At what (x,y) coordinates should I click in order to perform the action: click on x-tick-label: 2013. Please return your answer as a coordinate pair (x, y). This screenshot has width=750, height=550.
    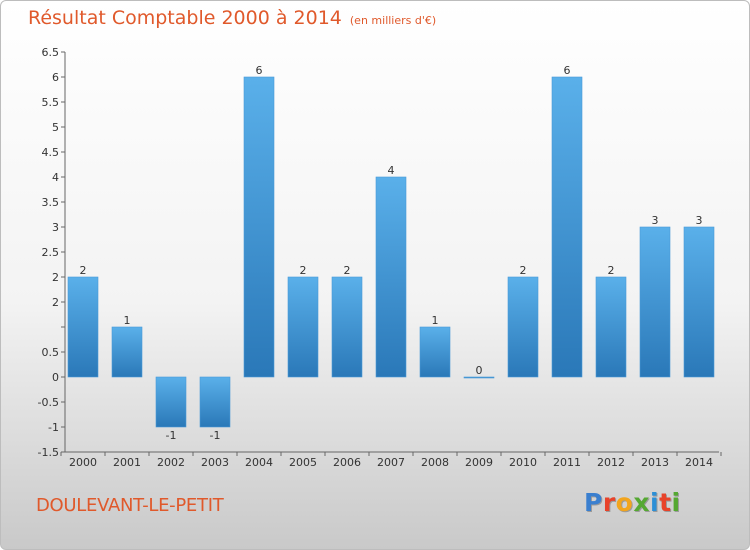
    Looking at the image, I should click on (655, 462).